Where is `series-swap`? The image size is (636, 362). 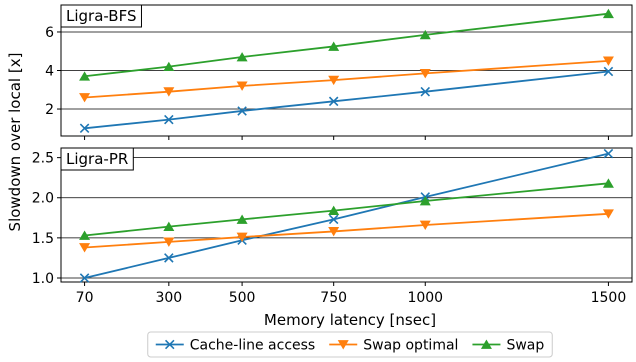
series-swap is located at coordinates (346, 209).